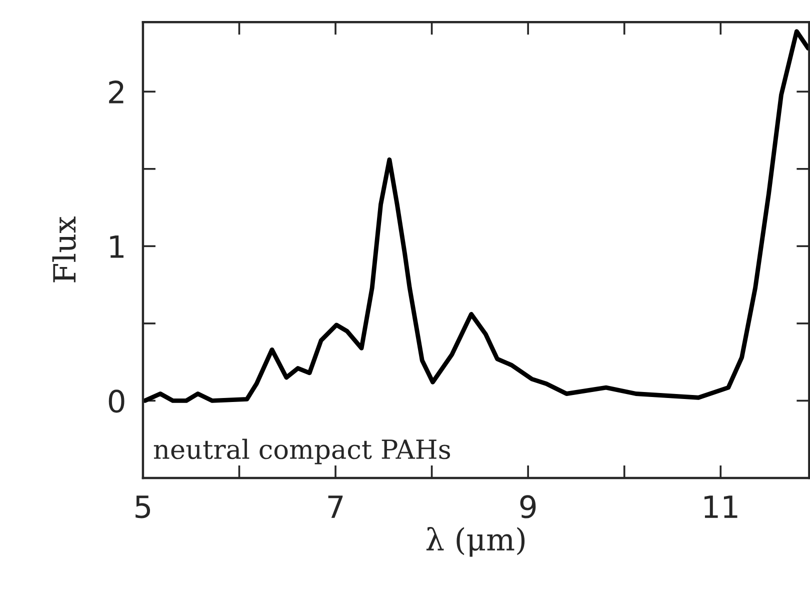 The height and width of the screenshot is (589, 810). Describe the element at coordinates (117, 247) in the screenshot. I see `y-tick-label: 1` at that location.